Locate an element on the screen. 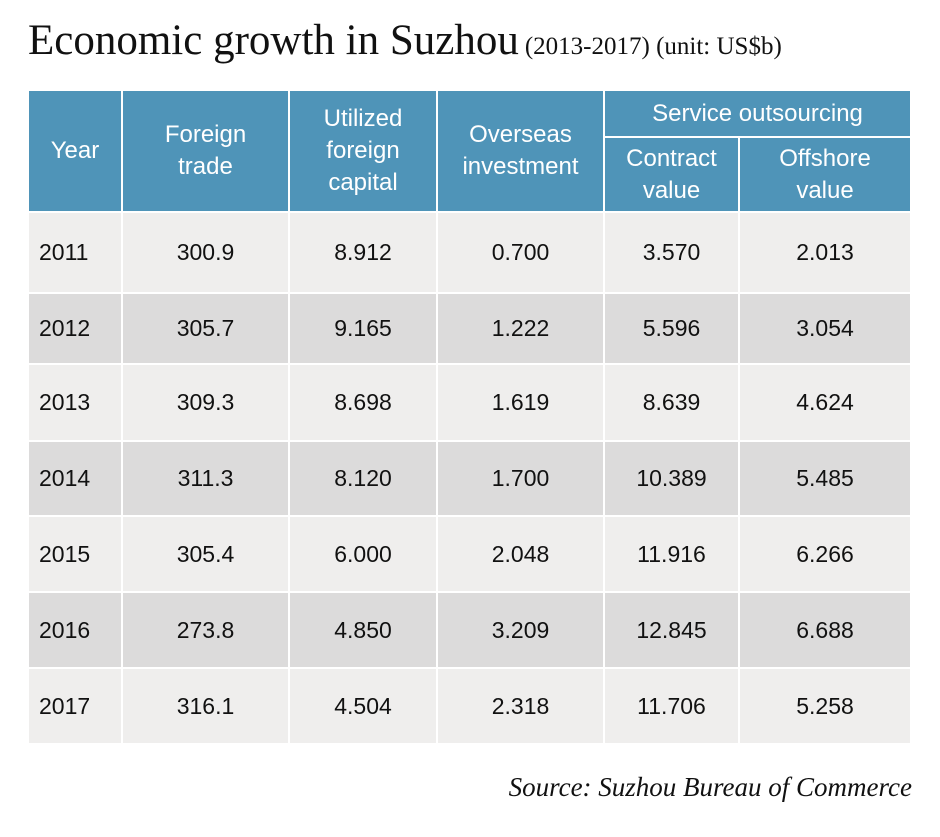 Image resolution: width=940 pixels, height=837 pixels. title-main: Economic growth in Suzhou is located at coordinates (273, 40).